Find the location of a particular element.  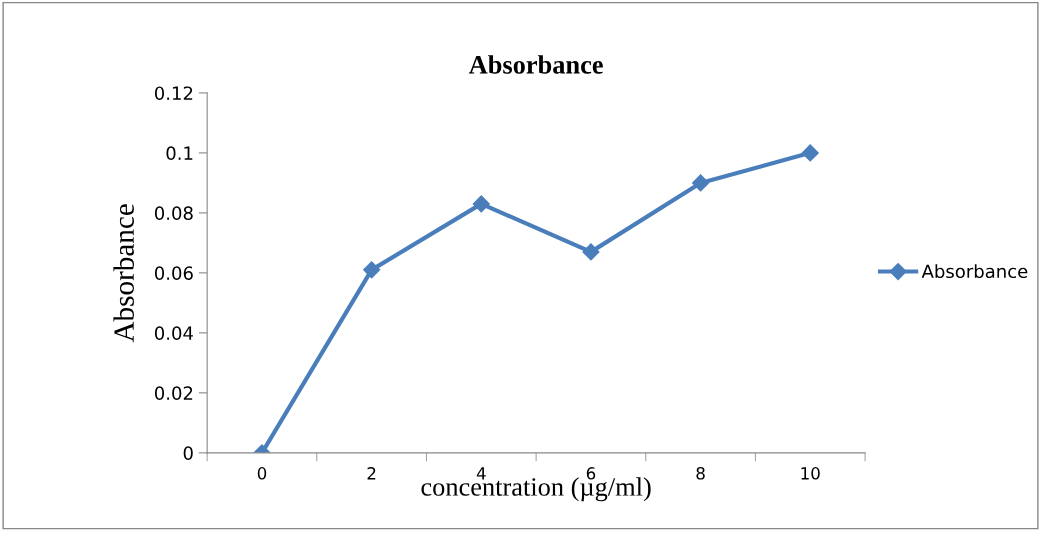

x-tick-label: 8 is located at coordinates (700, 473).